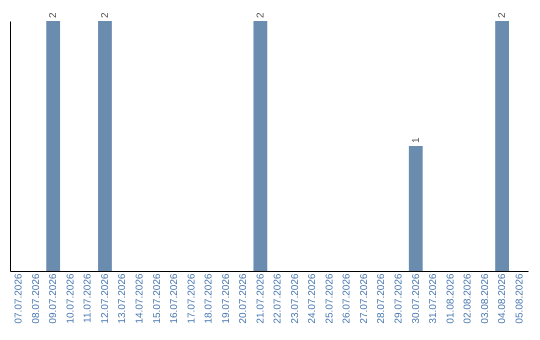  Describe the element at coordinates (520, 298) in the screenshot. I see `x-tick-label: 05.08.2026` at that location.